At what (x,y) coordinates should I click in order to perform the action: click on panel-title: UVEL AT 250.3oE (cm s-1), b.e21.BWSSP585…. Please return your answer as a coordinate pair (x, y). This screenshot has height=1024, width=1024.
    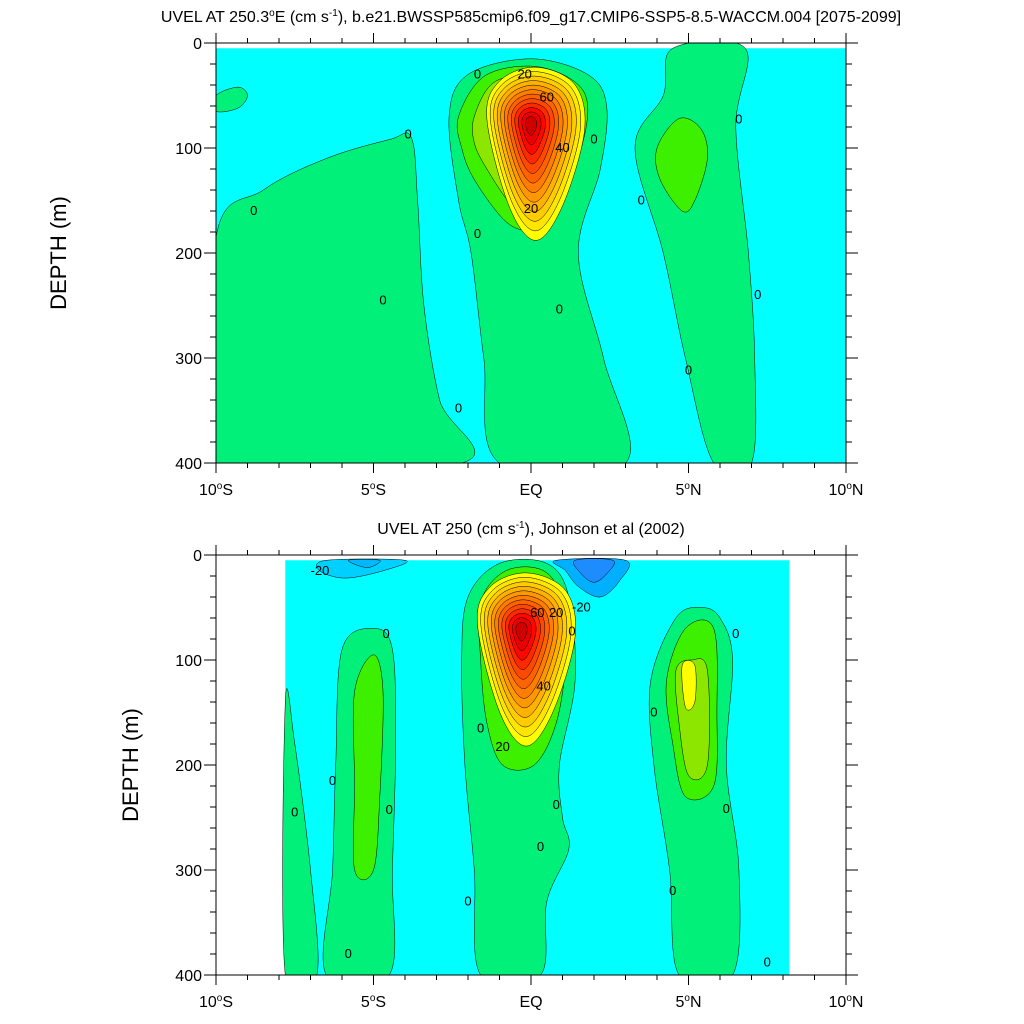
    Looking at the image, I should click on (531, 17).